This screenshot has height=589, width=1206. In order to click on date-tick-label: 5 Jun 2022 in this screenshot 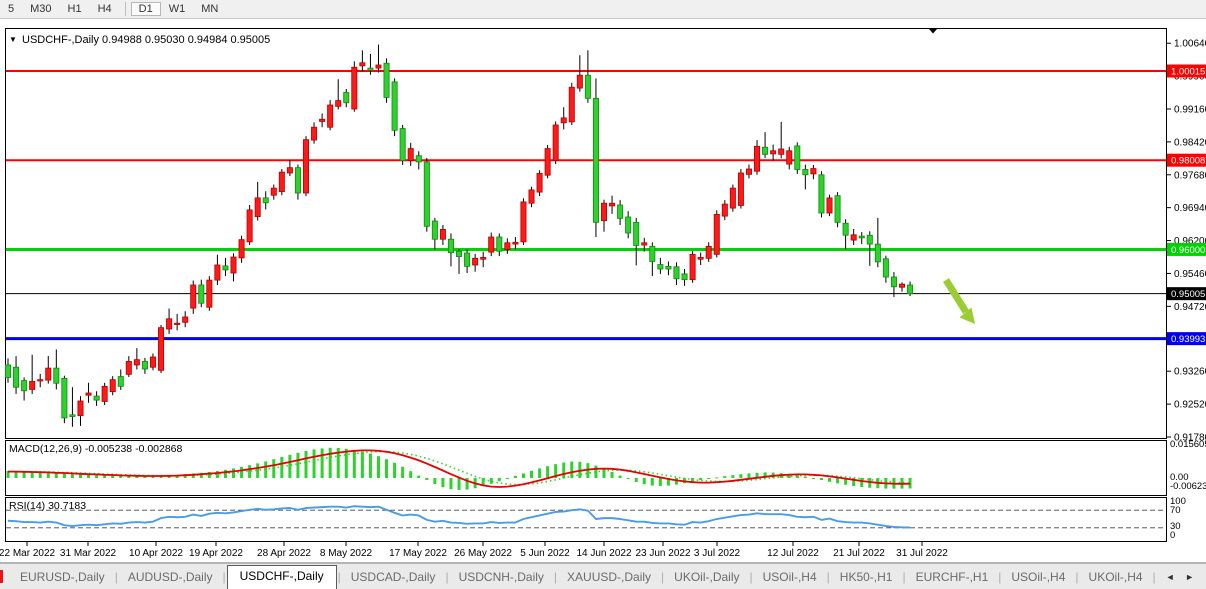, I will do `click(545, 553)`.